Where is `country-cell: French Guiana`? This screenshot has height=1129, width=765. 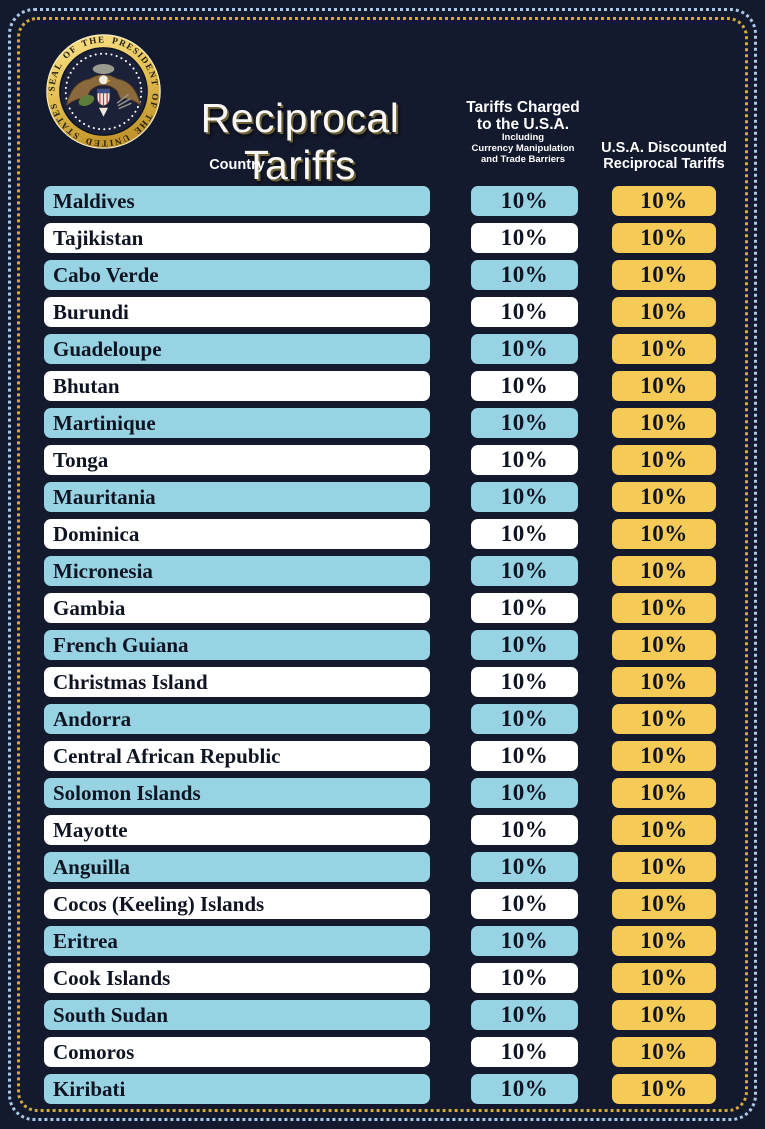
country-cell: French Guiana is located at coordinates (237, 645).